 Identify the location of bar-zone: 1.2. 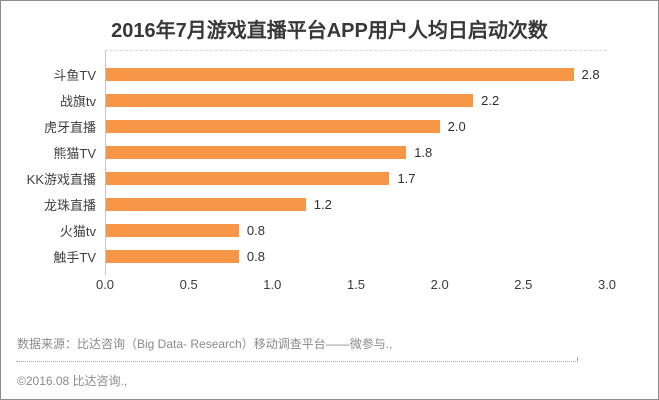
(356, 204).